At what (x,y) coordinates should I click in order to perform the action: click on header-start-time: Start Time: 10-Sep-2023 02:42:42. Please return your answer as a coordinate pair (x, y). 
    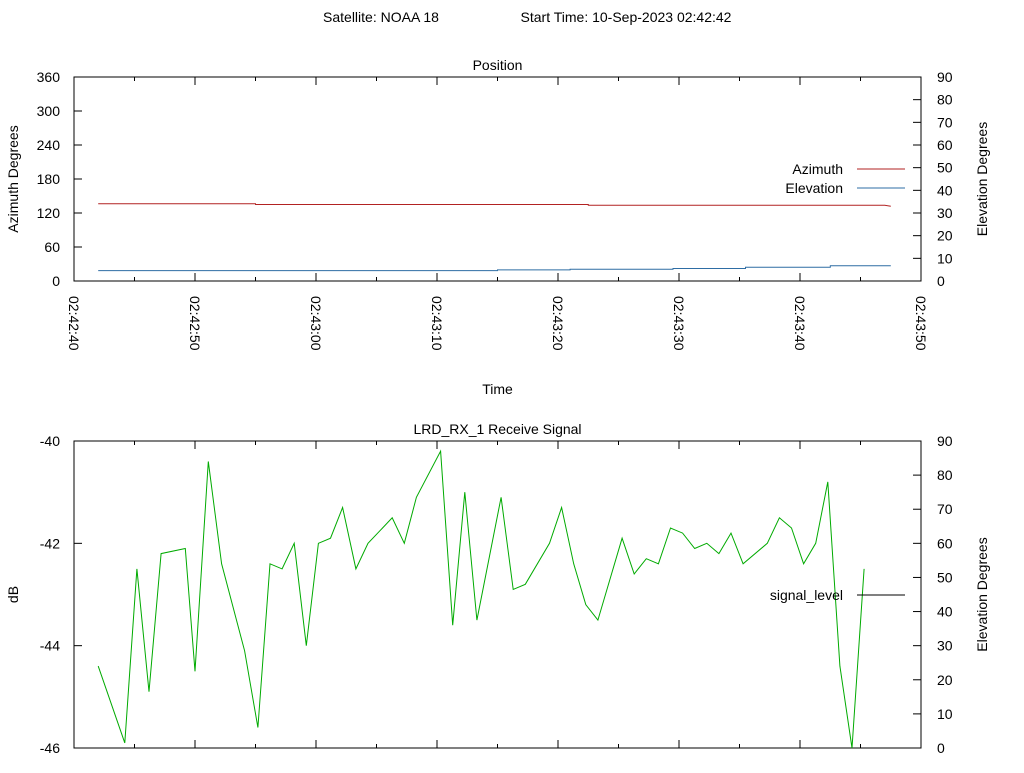
    Looking at the image, I should click on (626, 17).